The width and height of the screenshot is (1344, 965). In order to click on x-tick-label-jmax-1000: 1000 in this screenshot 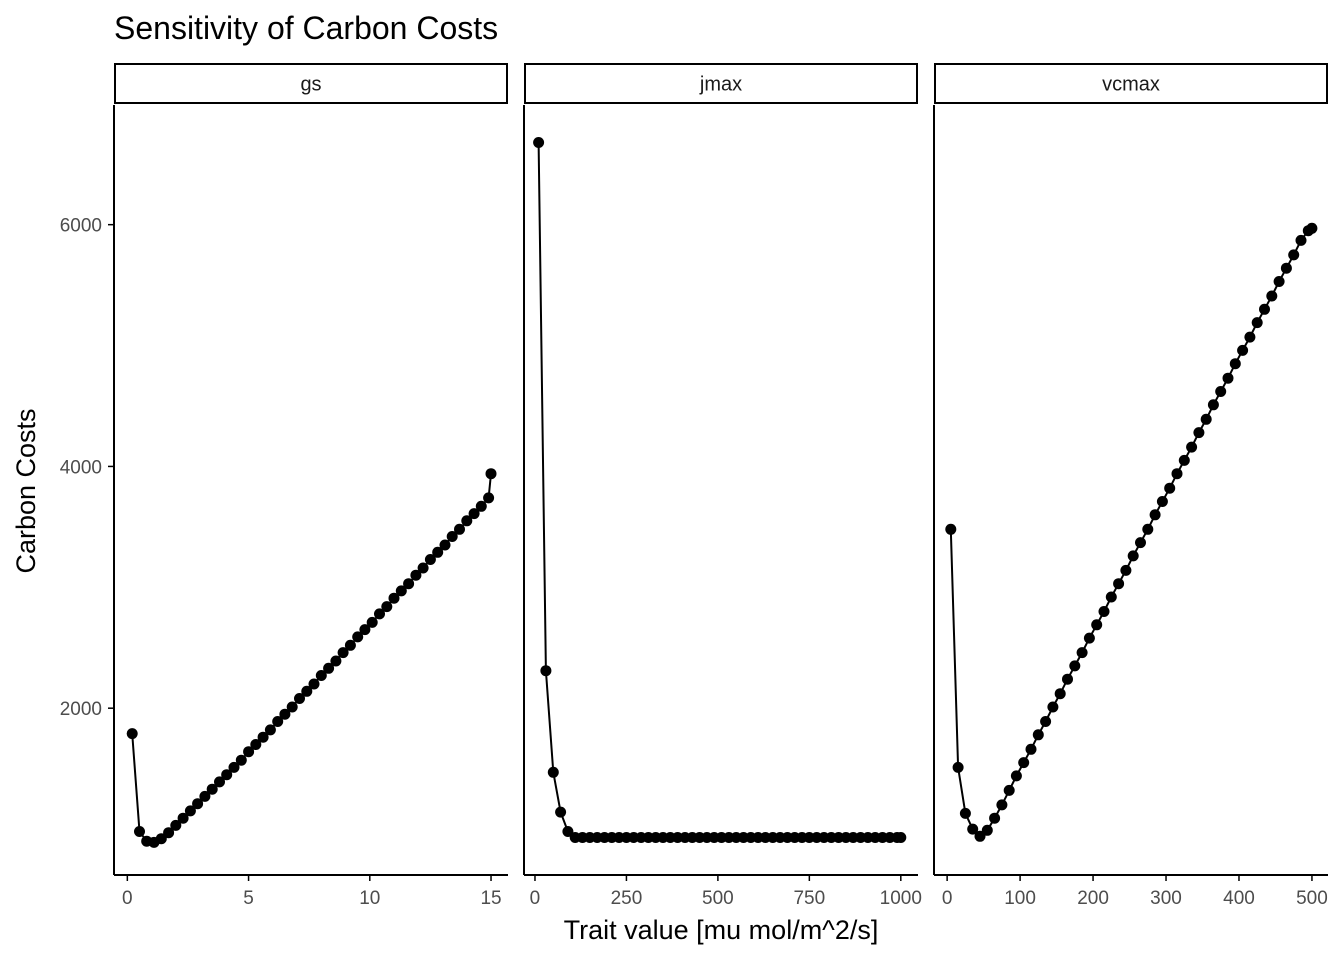, I will do `click(901, 898)`.